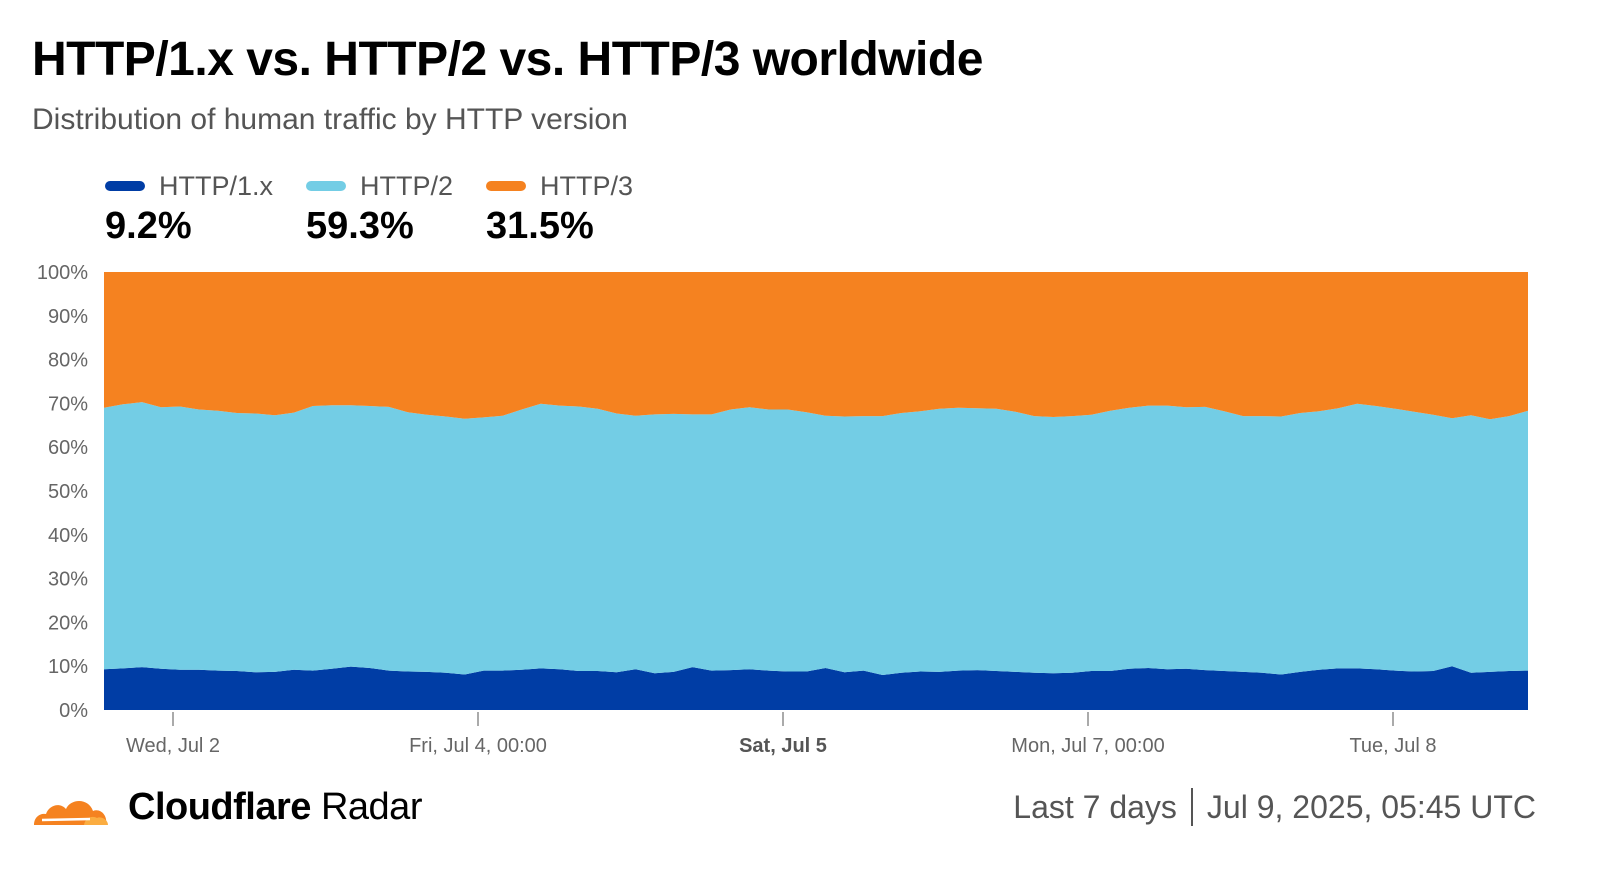 This screenshot has height=892, width=1600. What do you see at coordinates (219, 807) in the screenshot?
I see `brand-bold: Cloudflare` at bounding box center [219, 807].